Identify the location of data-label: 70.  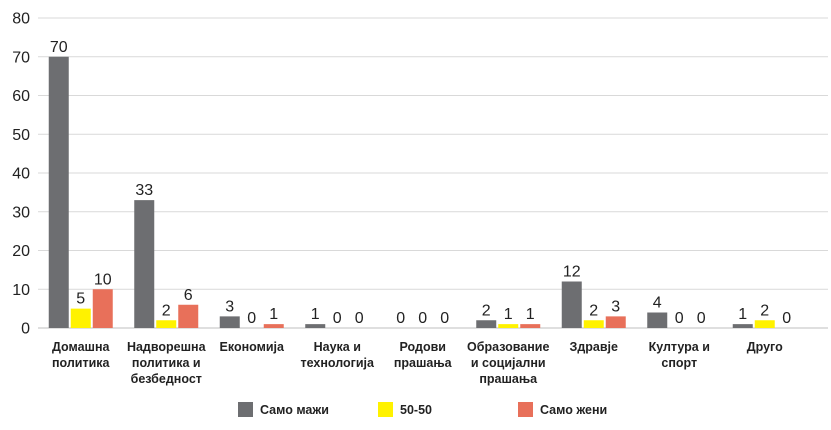
(59, 47).